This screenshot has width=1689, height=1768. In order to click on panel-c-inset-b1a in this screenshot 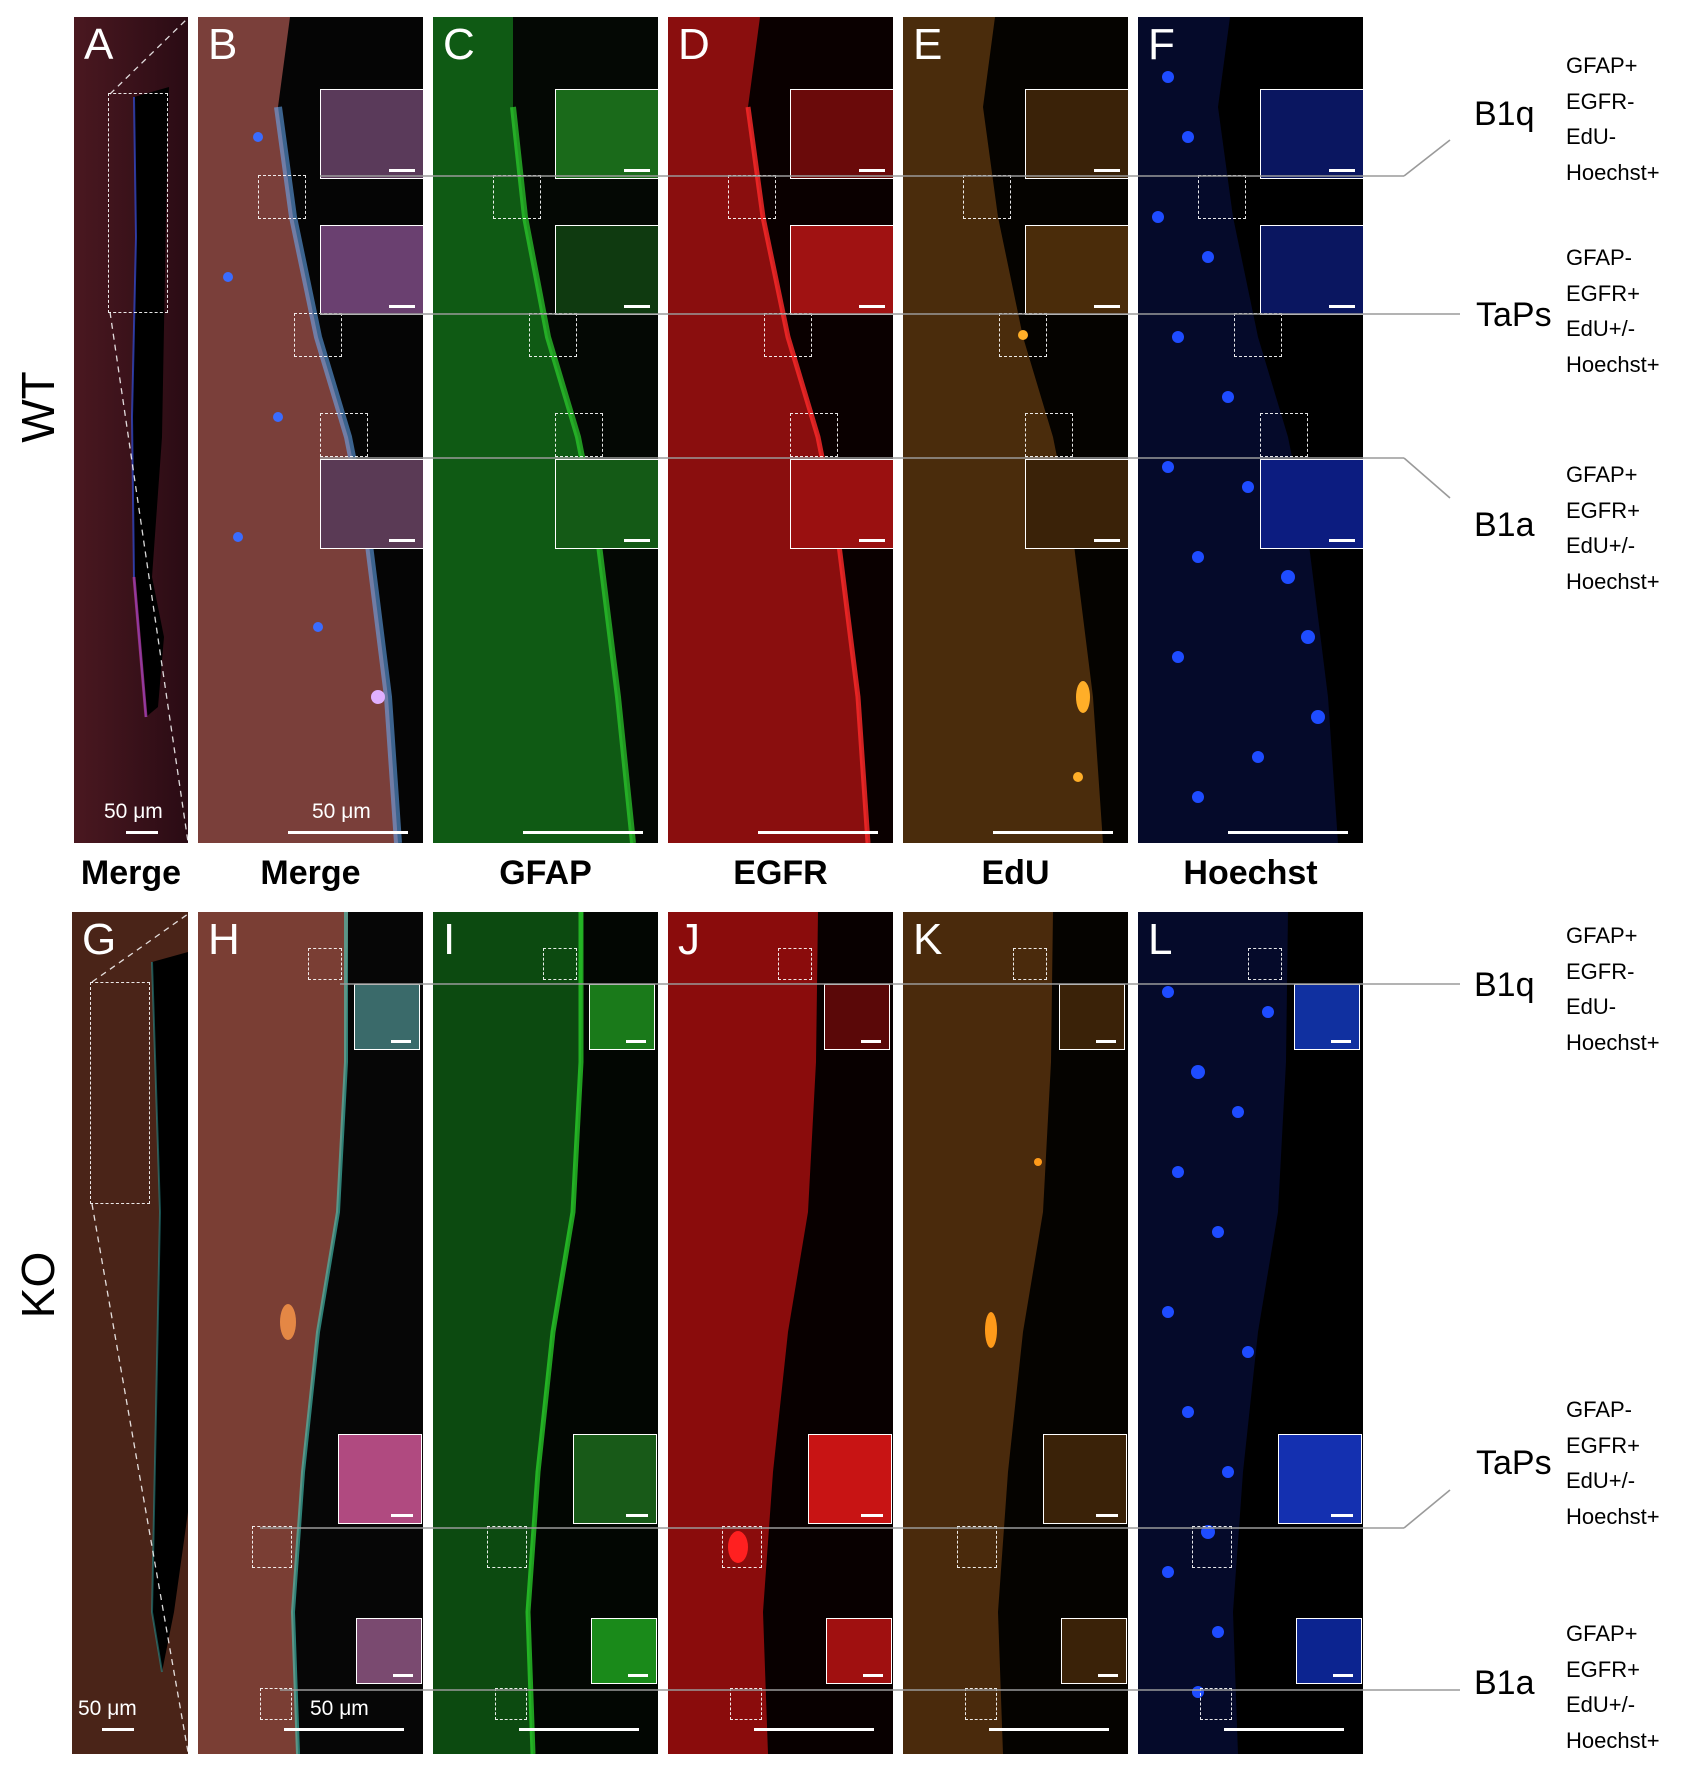, I will do `click(606, 504)`.